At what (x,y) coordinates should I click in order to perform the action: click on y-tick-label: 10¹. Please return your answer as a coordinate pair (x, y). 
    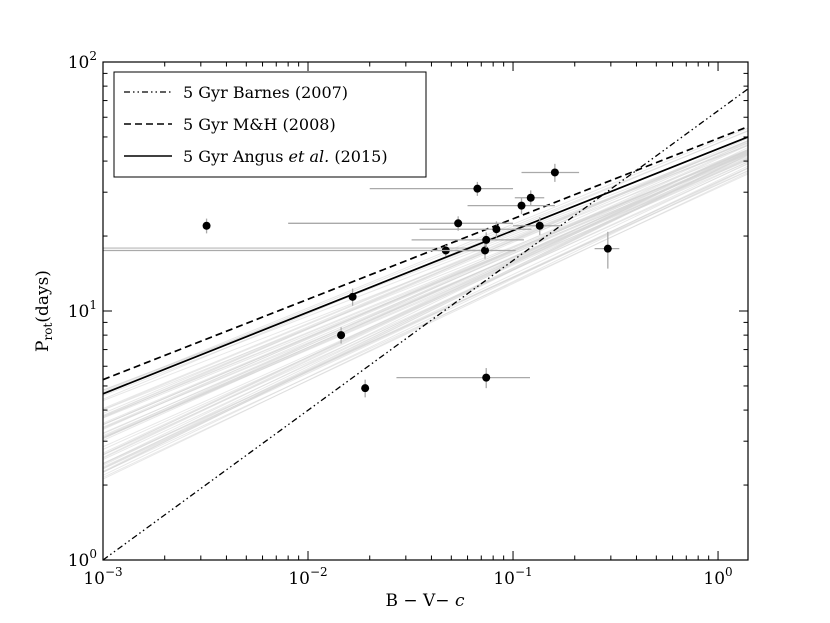
    Looking at the image, I should click on (82, 310).